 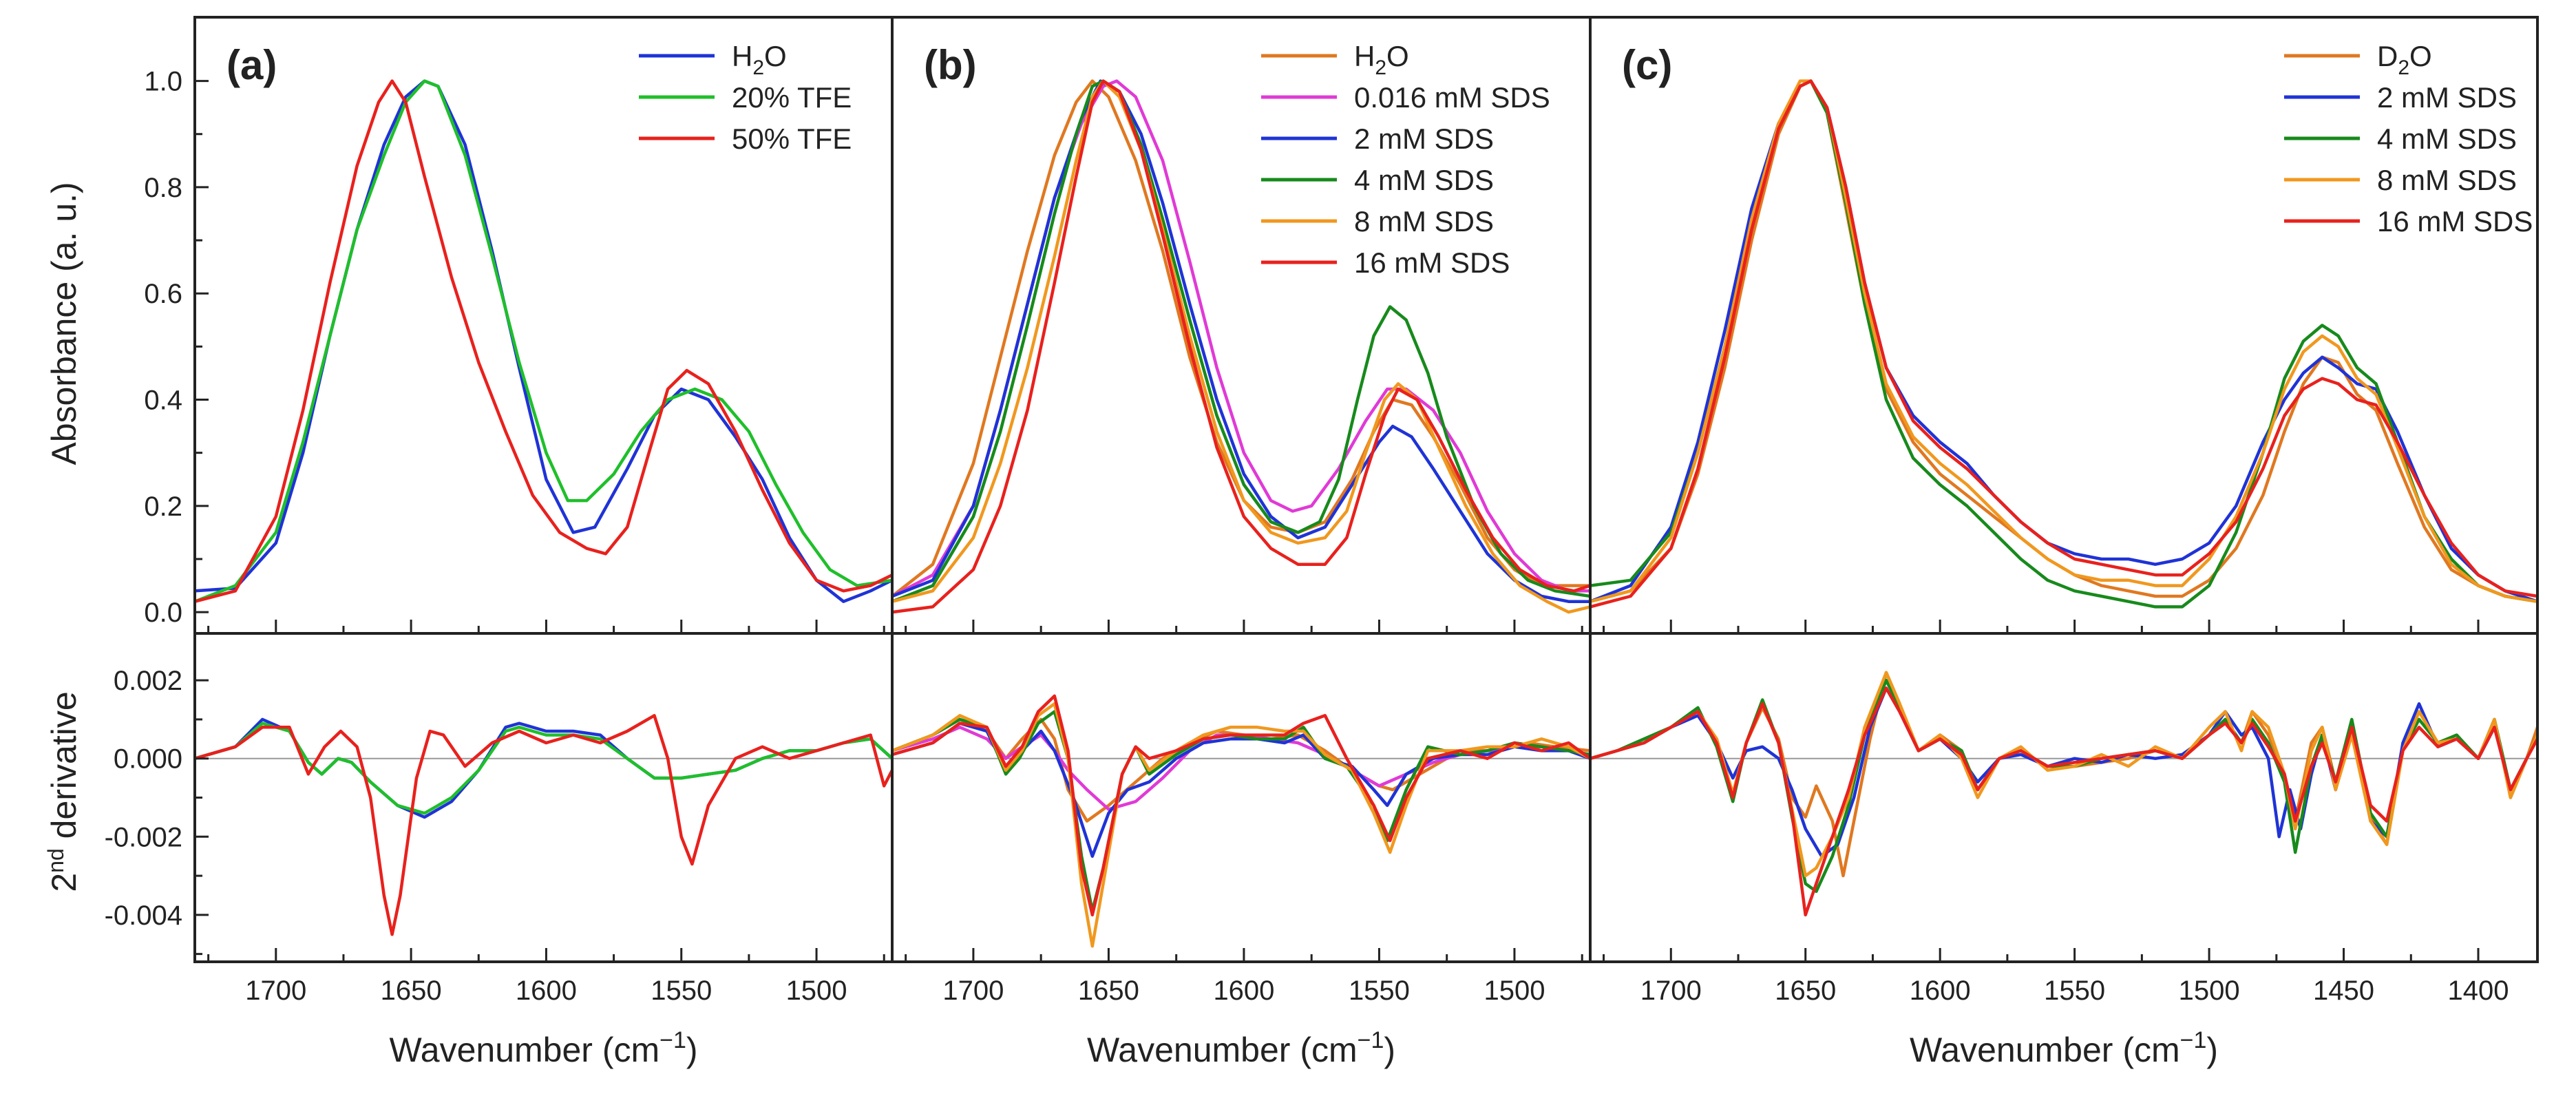 What do you see at coordinates (1452, 97) in the screenshot?
I see `legend-entry: 0.016 mM SDS` at bounding box center [1452, 97].